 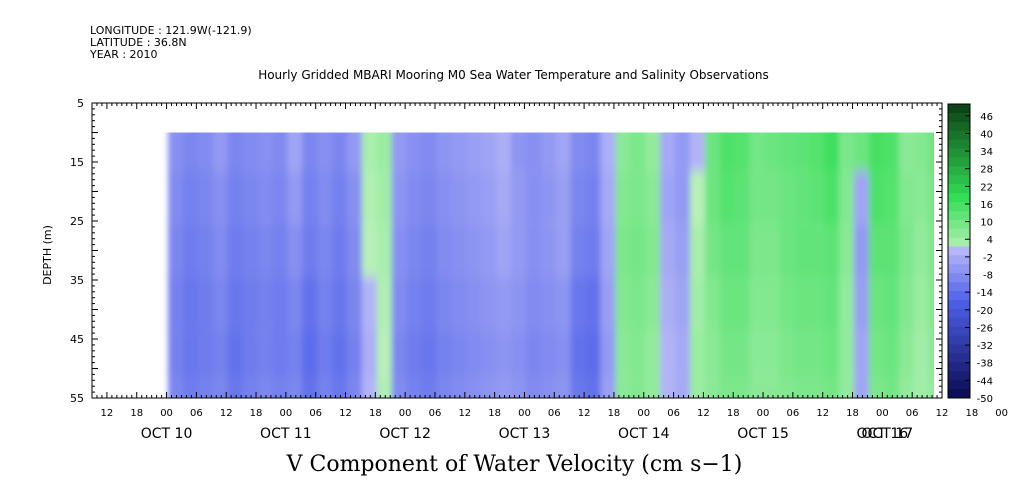 I want to click on y-axis-label: DEPTH (m), so click(x=47, y=255).